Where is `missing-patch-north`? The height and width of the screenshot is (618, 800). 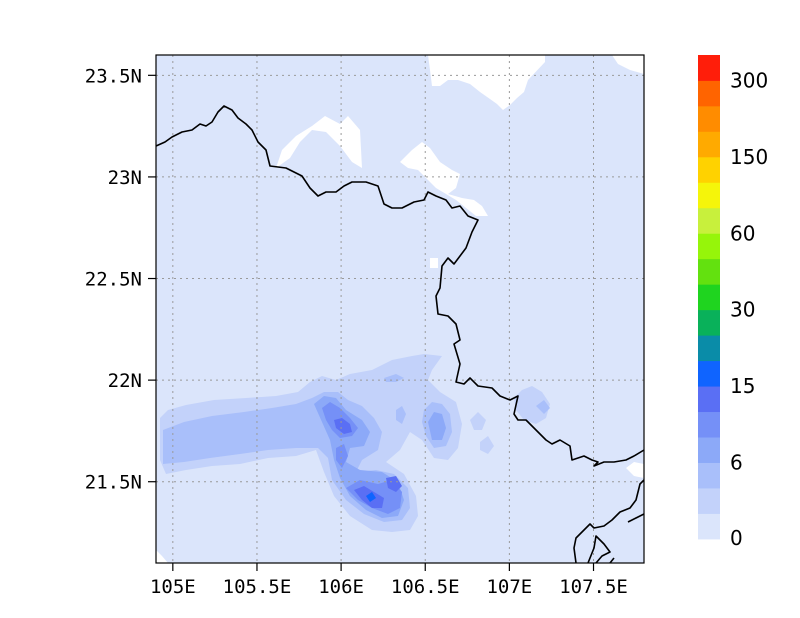 missing-patch-north is located at coordinates (486, 82).